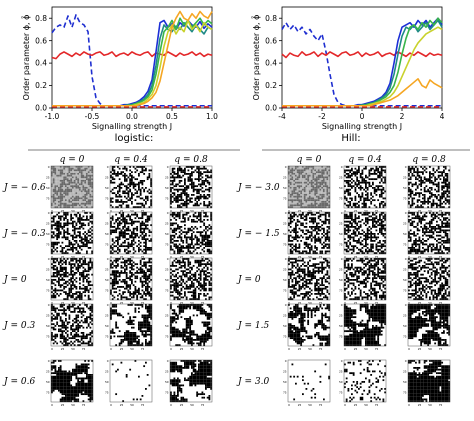  I want to click on y-tick-label: 0.4, so click(271, 63).